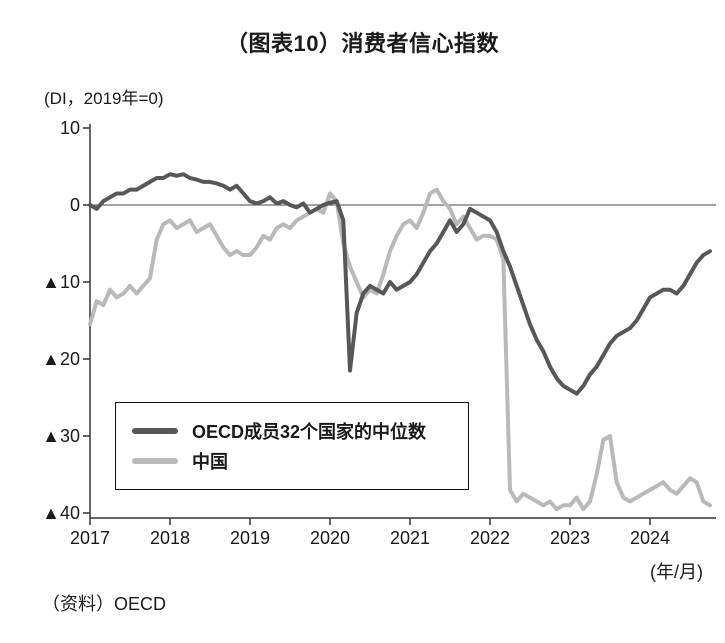 This screenshot has height=643, width=725. Describe the element at coordinates (362, 43) in the screenshot. I see `chart-title: （图表10）消费者信心指数` at that location.